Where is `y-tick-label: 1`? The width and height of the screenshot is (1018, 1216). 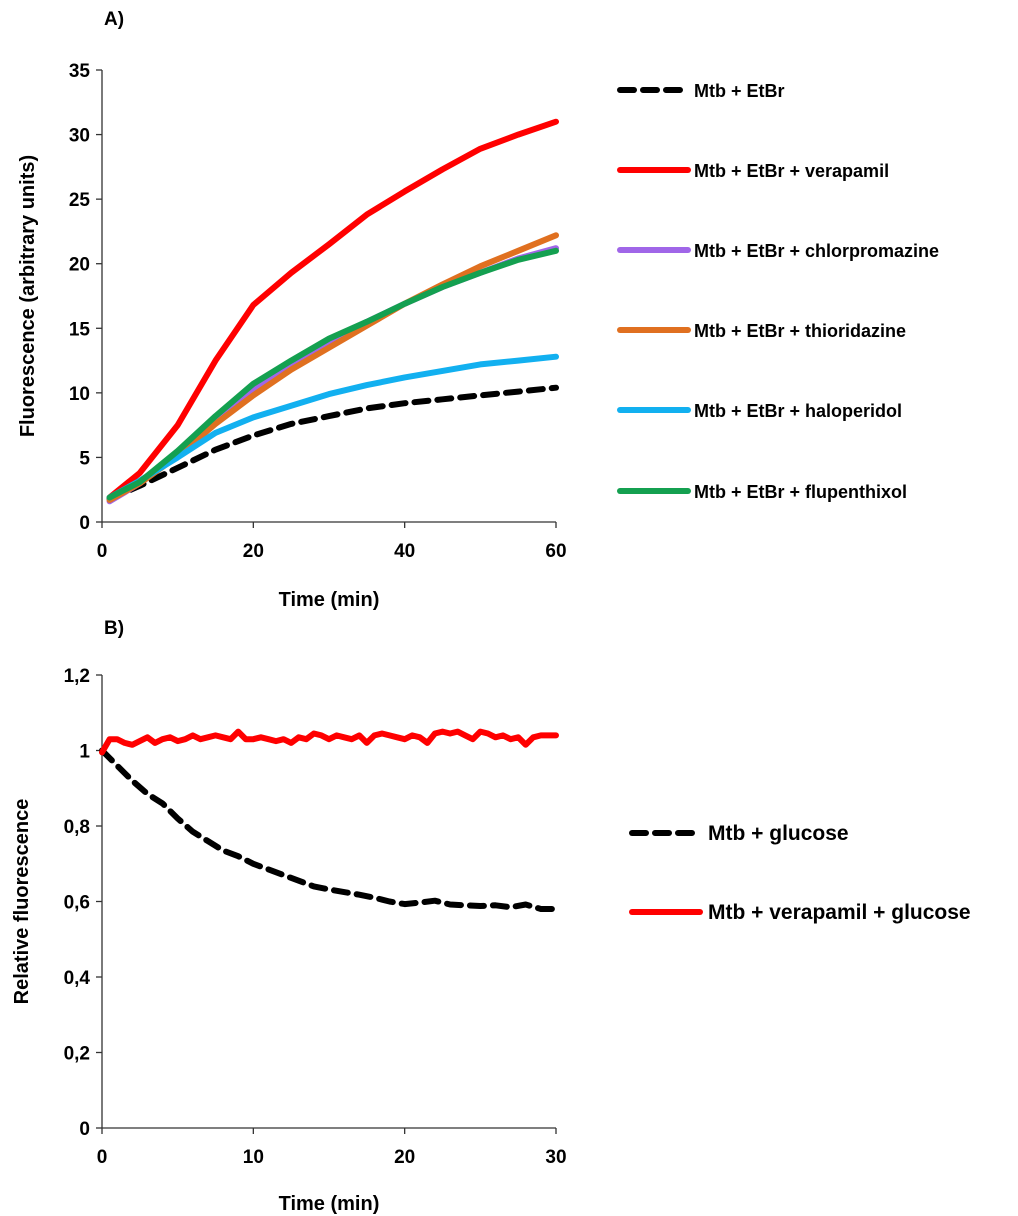 y-tick-label: 1 is located at coordinates (84, 752).